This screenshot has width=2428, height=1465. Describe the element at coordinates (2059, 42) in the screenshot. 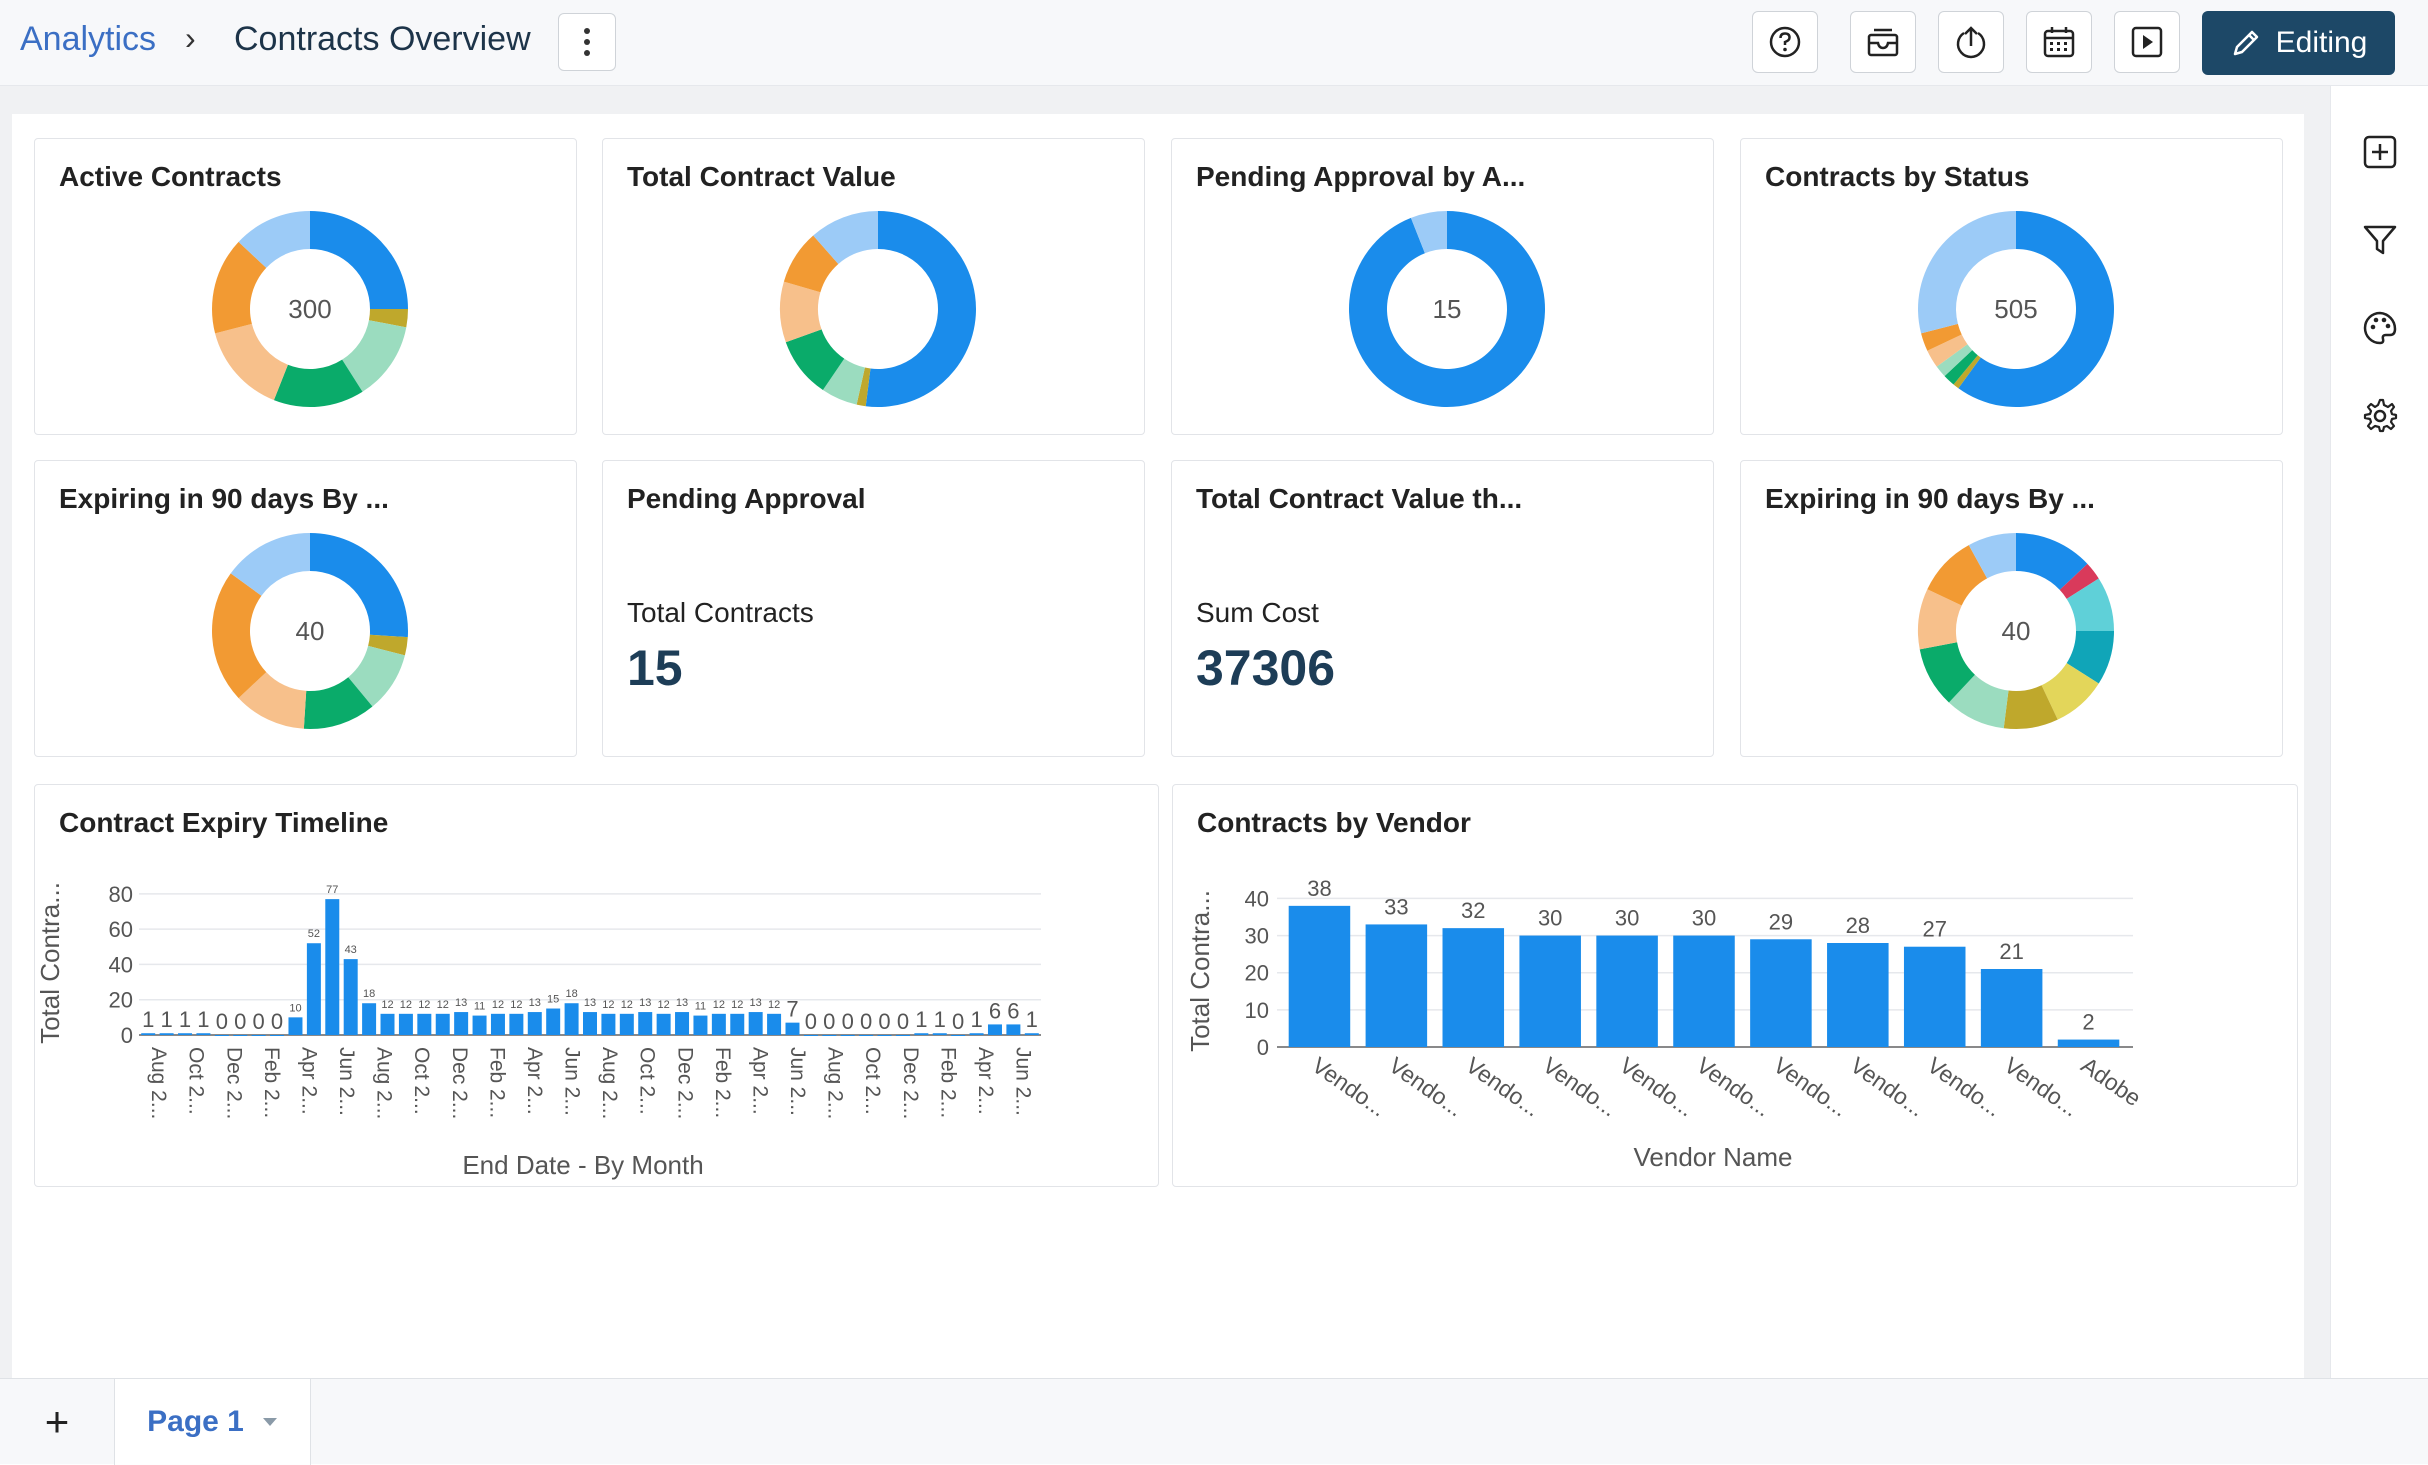

I see `schedule-button` at that location.